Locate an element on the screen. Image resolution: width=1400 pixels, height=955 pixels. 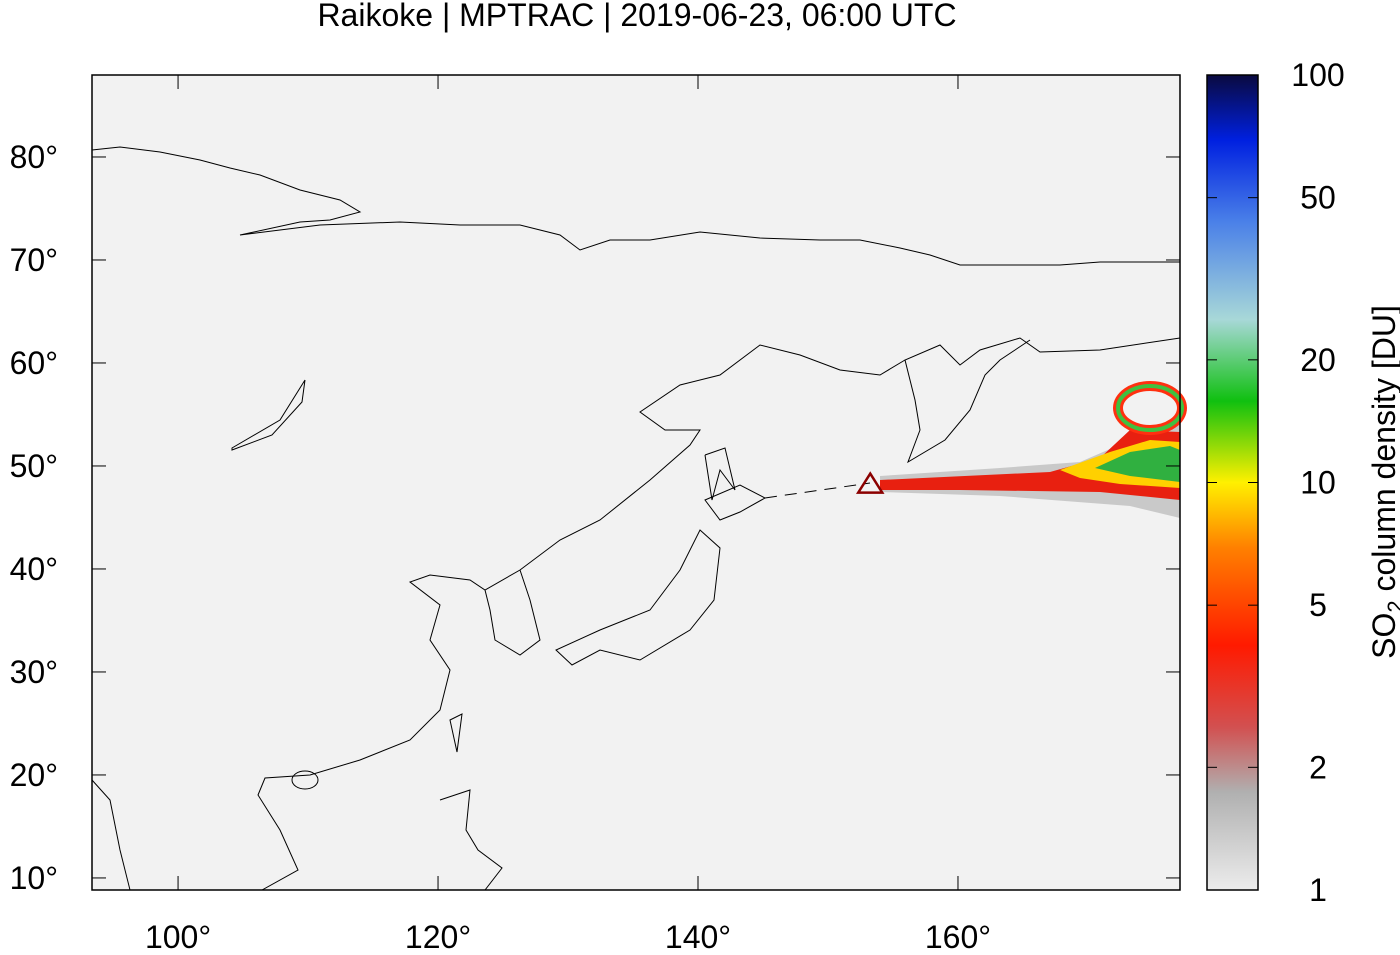
y-tick-label: 60° is located at coordinates (34, 363).